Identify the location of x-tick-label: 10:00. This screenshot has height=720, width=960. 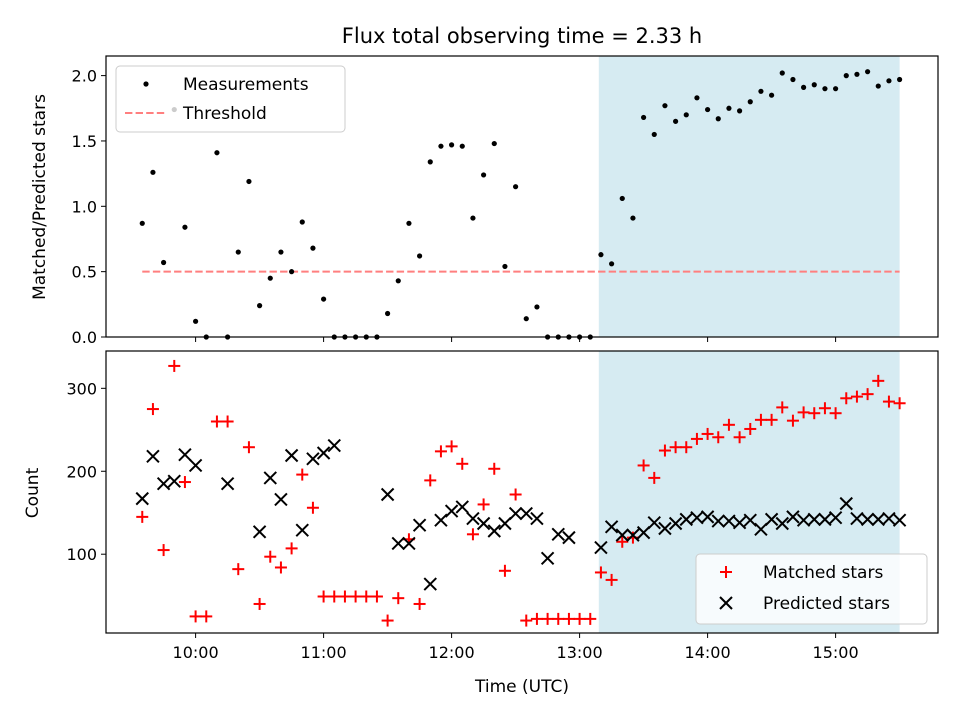
(196, 652).